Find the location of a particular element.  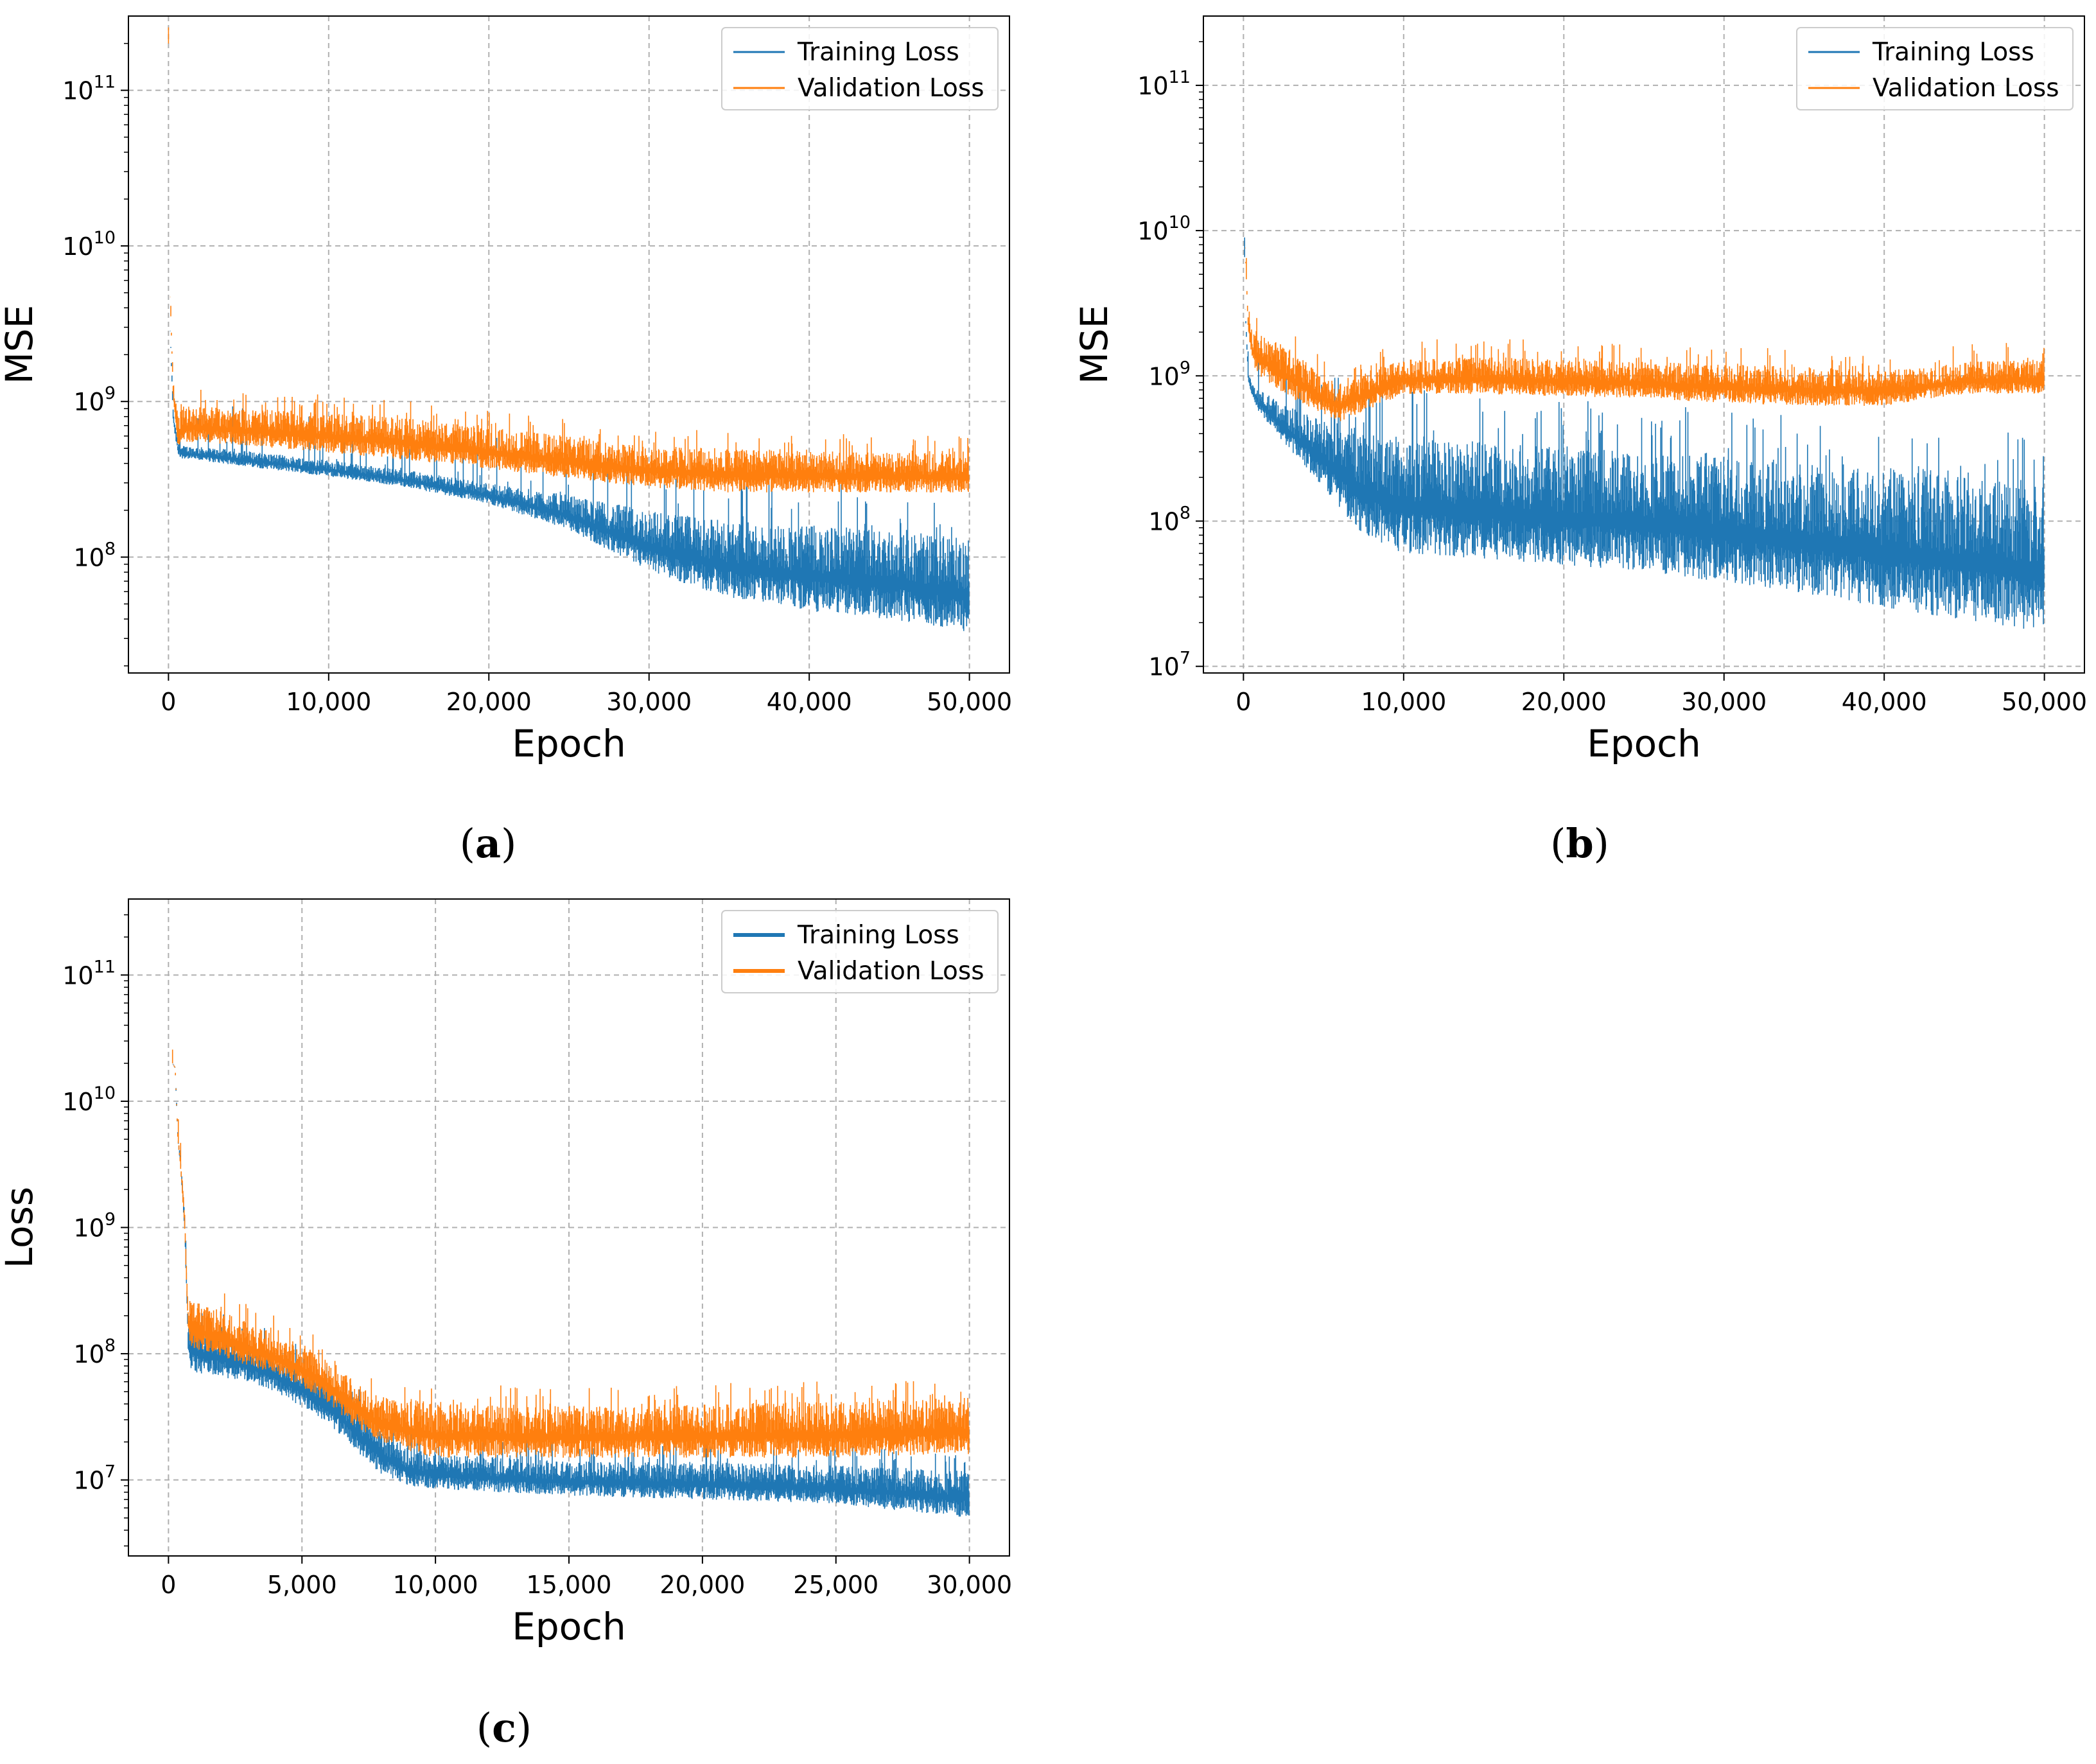

x-tick-label: 25,000 is located at coordinates (835, 1585).